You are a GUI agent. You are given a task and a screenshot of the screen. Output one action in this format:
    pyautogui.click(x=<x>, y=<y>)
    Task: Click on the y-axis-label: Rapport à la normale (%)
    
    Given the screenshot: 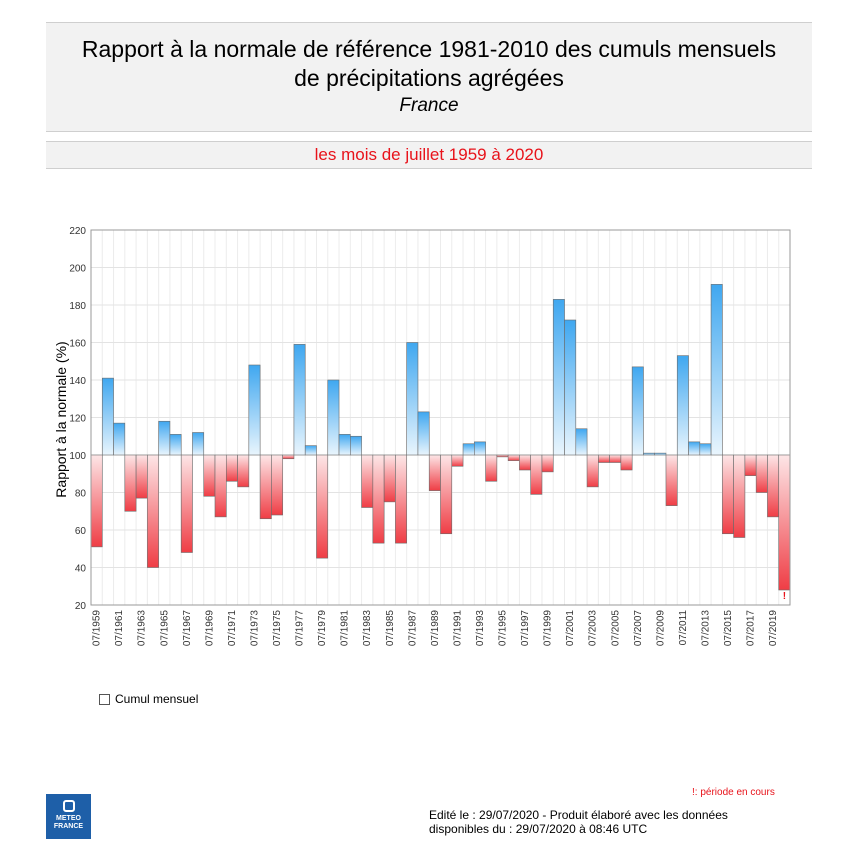 What is the action you would take?
    pyautogui.click(x=61, y=419)
    